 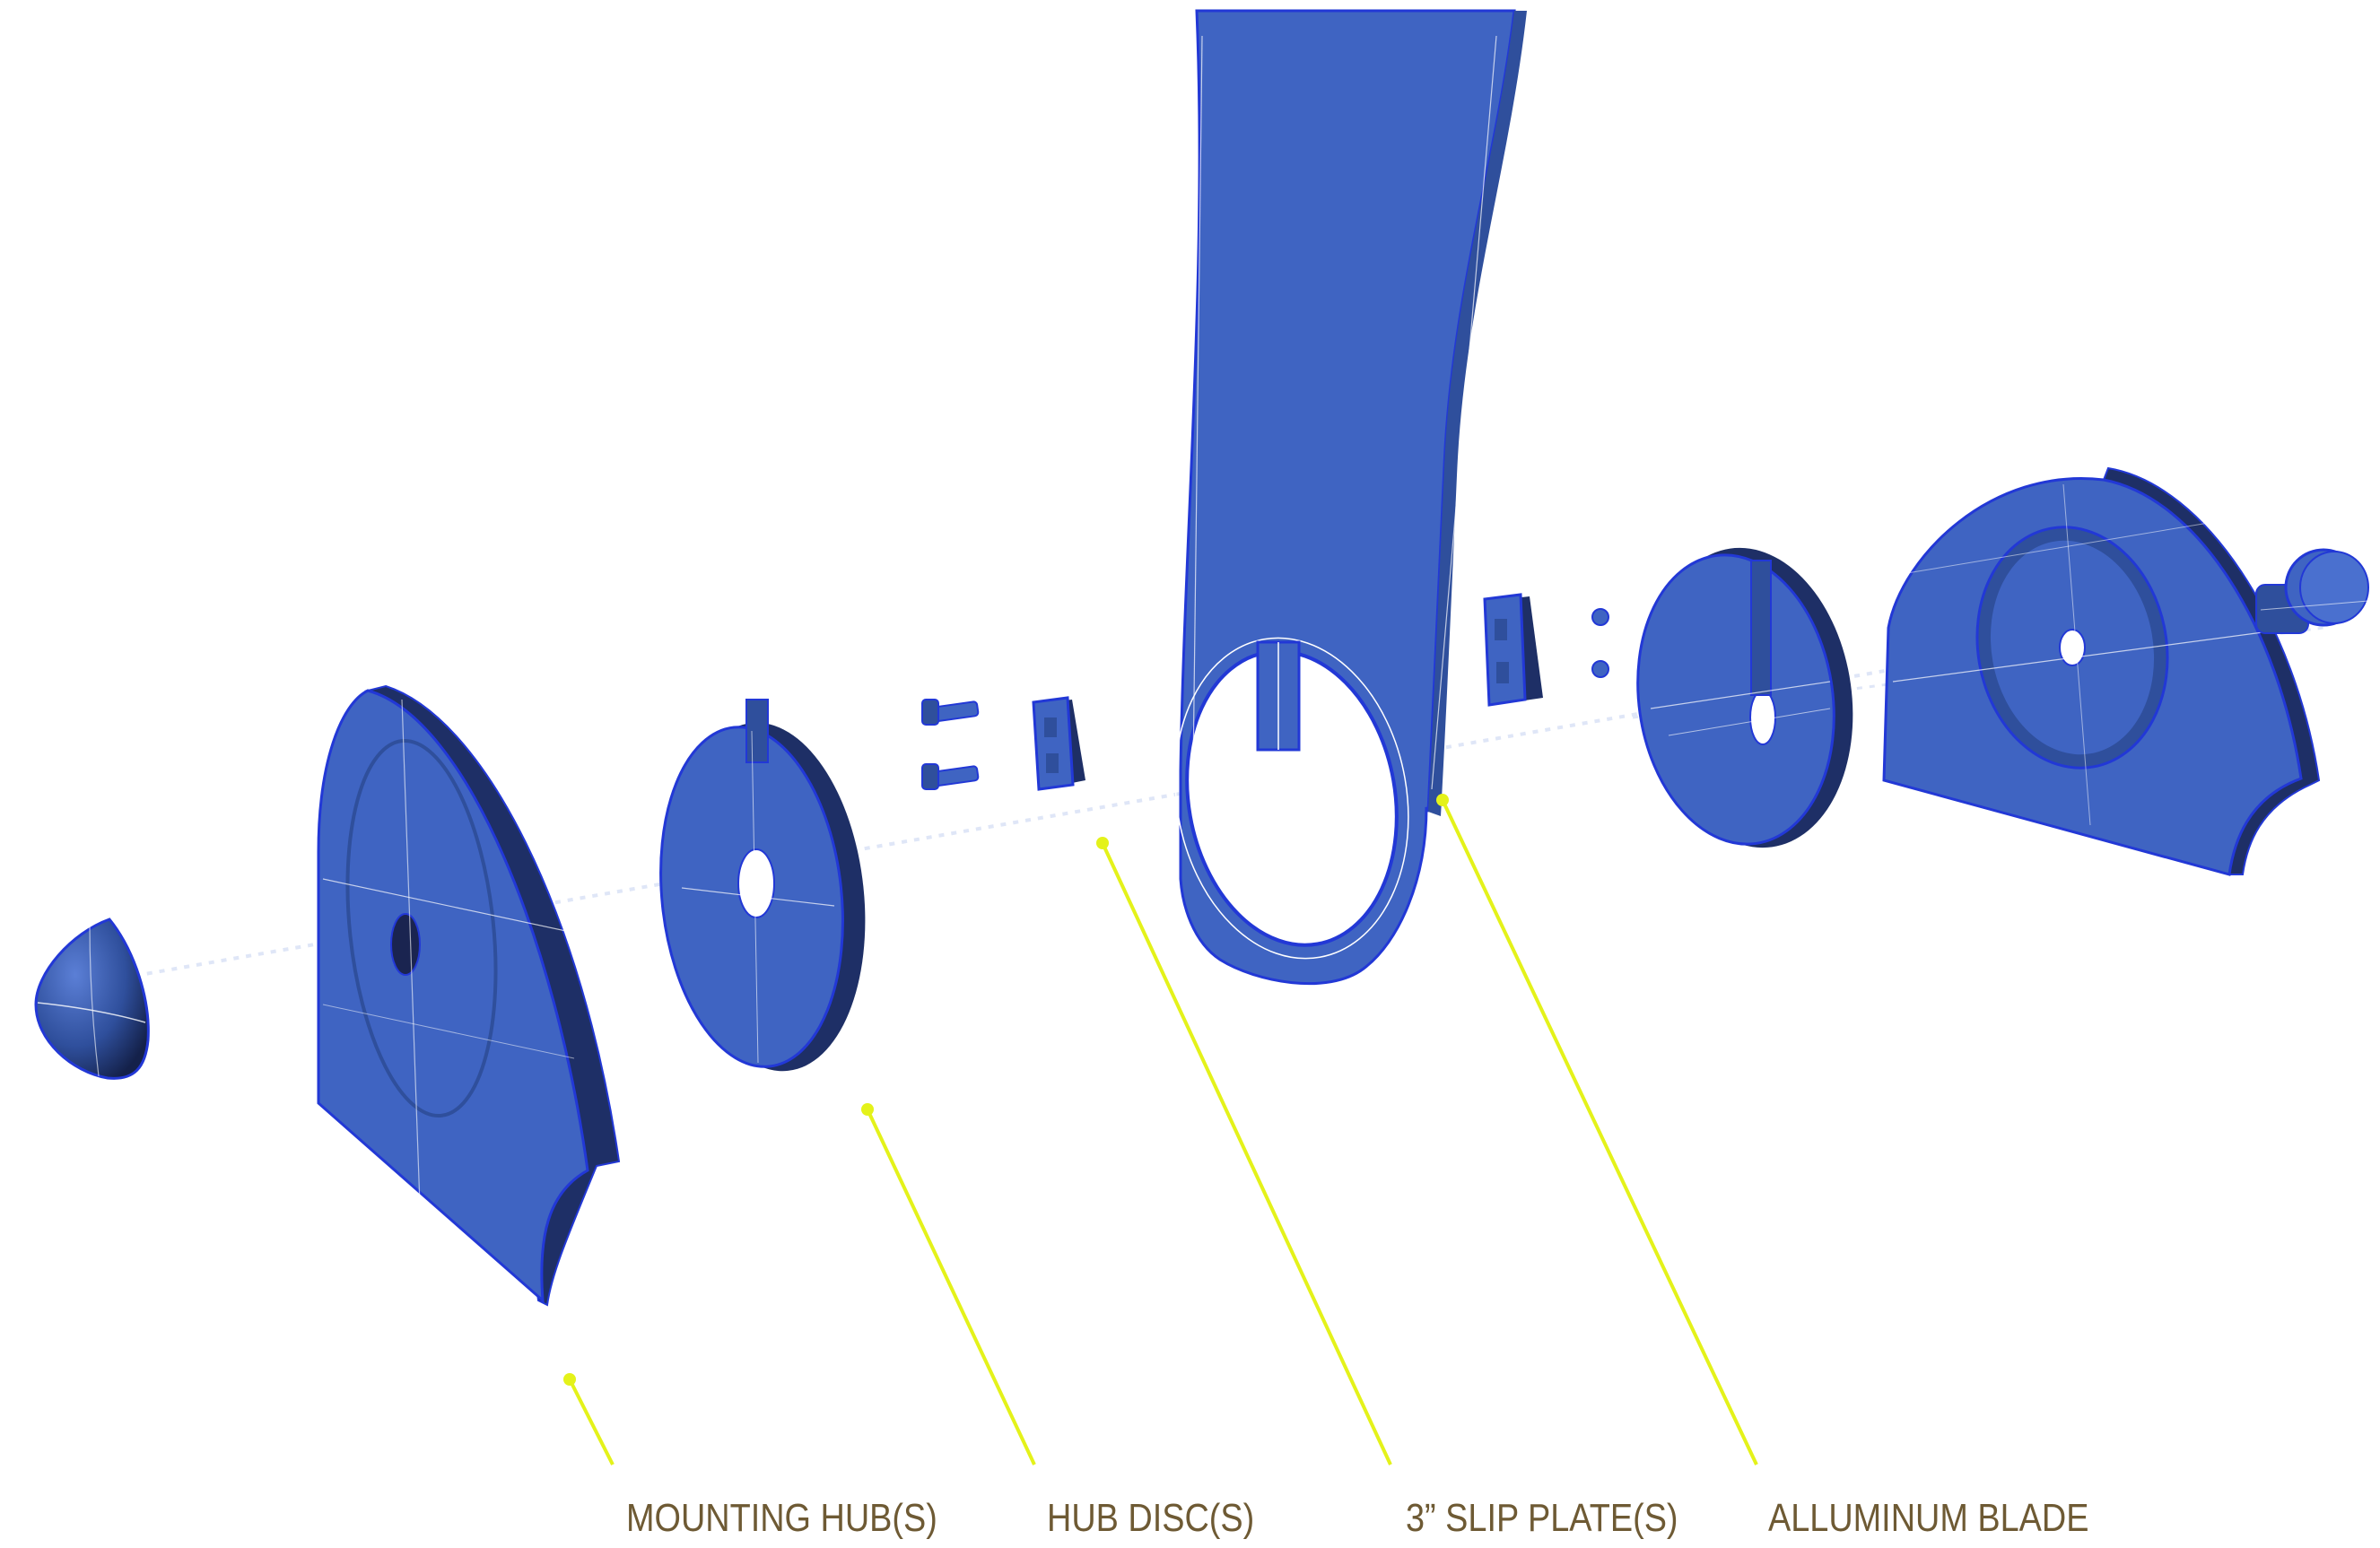 I want to click on hub-disc-left-part, so click(x=762, y=886).